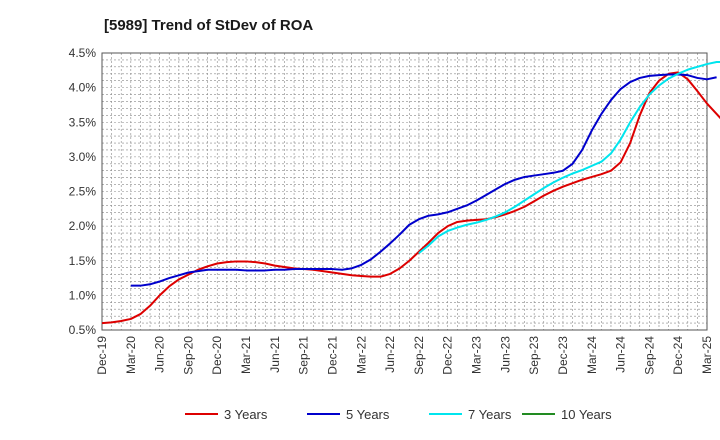 This screenshot has height=440, width=720. I want to click on x-tick-label: Jun-20, so click(160, 354).